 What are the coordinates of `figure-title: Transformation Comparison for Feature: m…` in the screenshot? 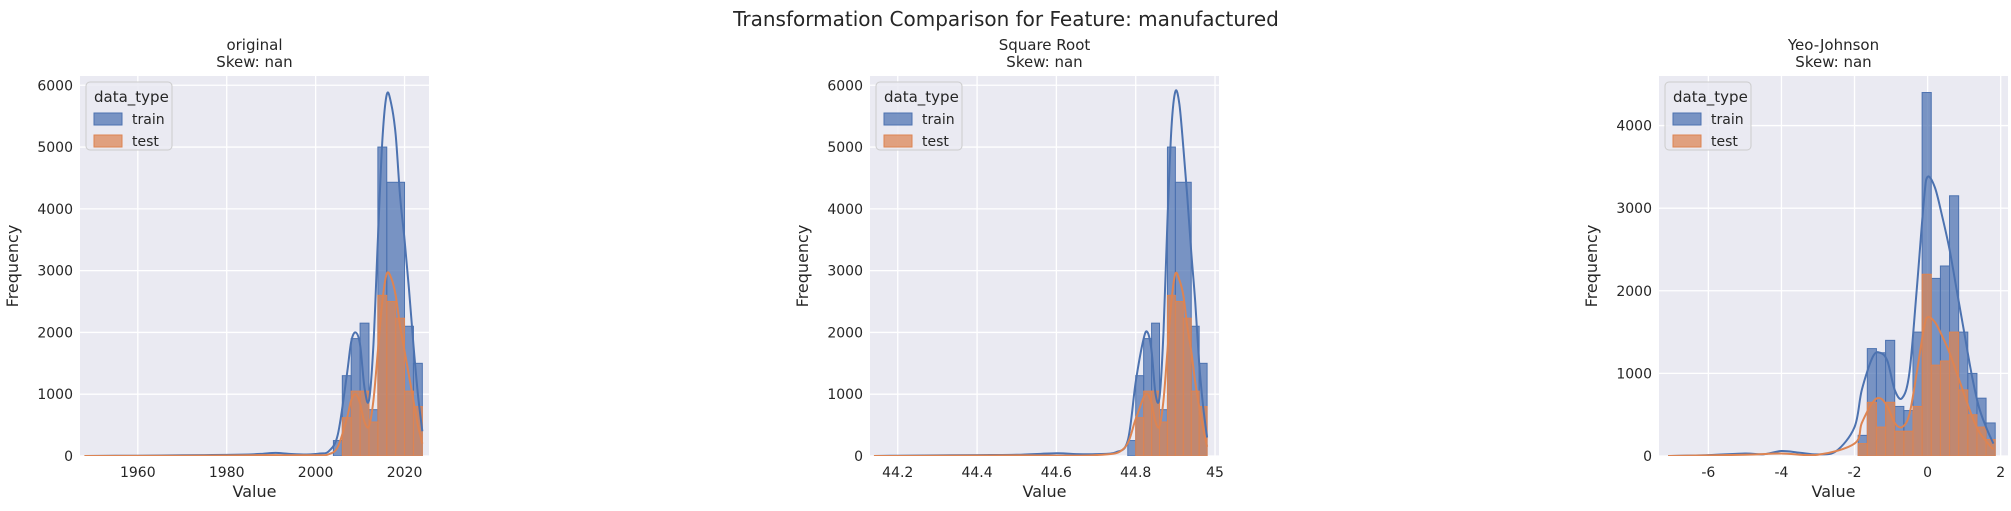 It's located at (1005, 19).